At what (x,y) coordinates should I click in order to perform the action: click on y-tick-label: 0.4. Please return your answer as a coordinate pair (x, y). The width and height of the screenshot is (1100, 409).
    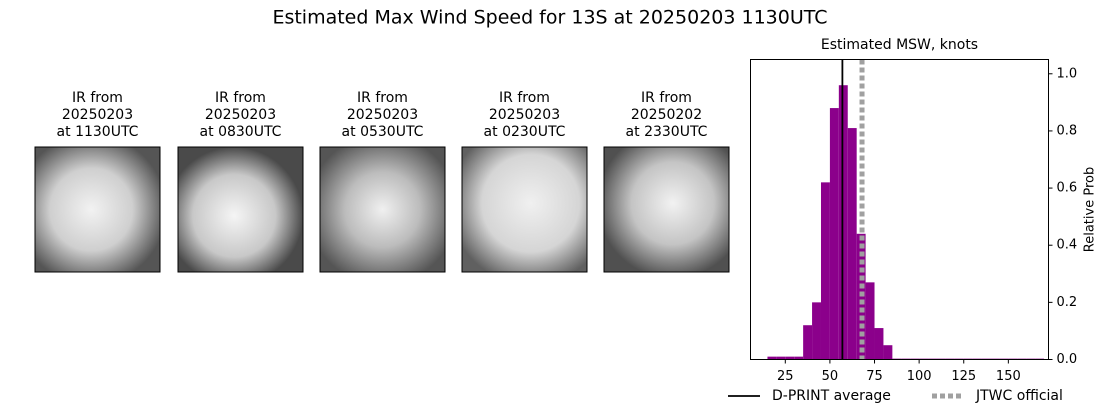
    Looking at the image, I should click on (1067, 245).